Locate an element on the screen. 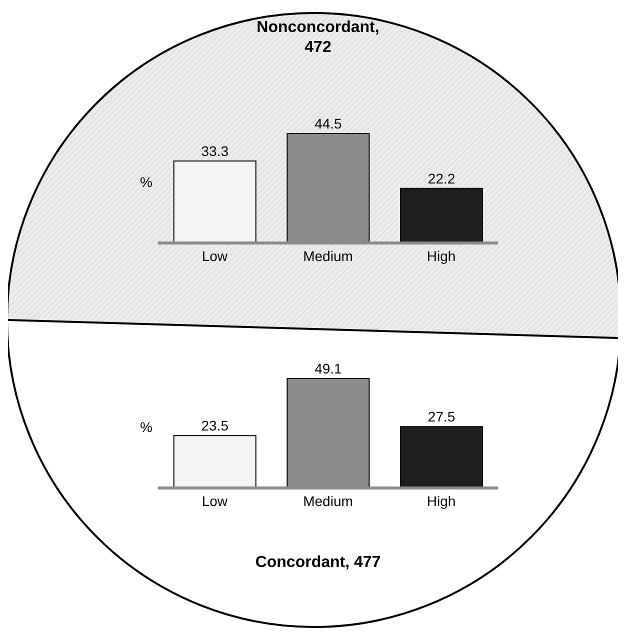 The image size is (626, 633). data-label: 22.2 is located at coordinates (442, 178).